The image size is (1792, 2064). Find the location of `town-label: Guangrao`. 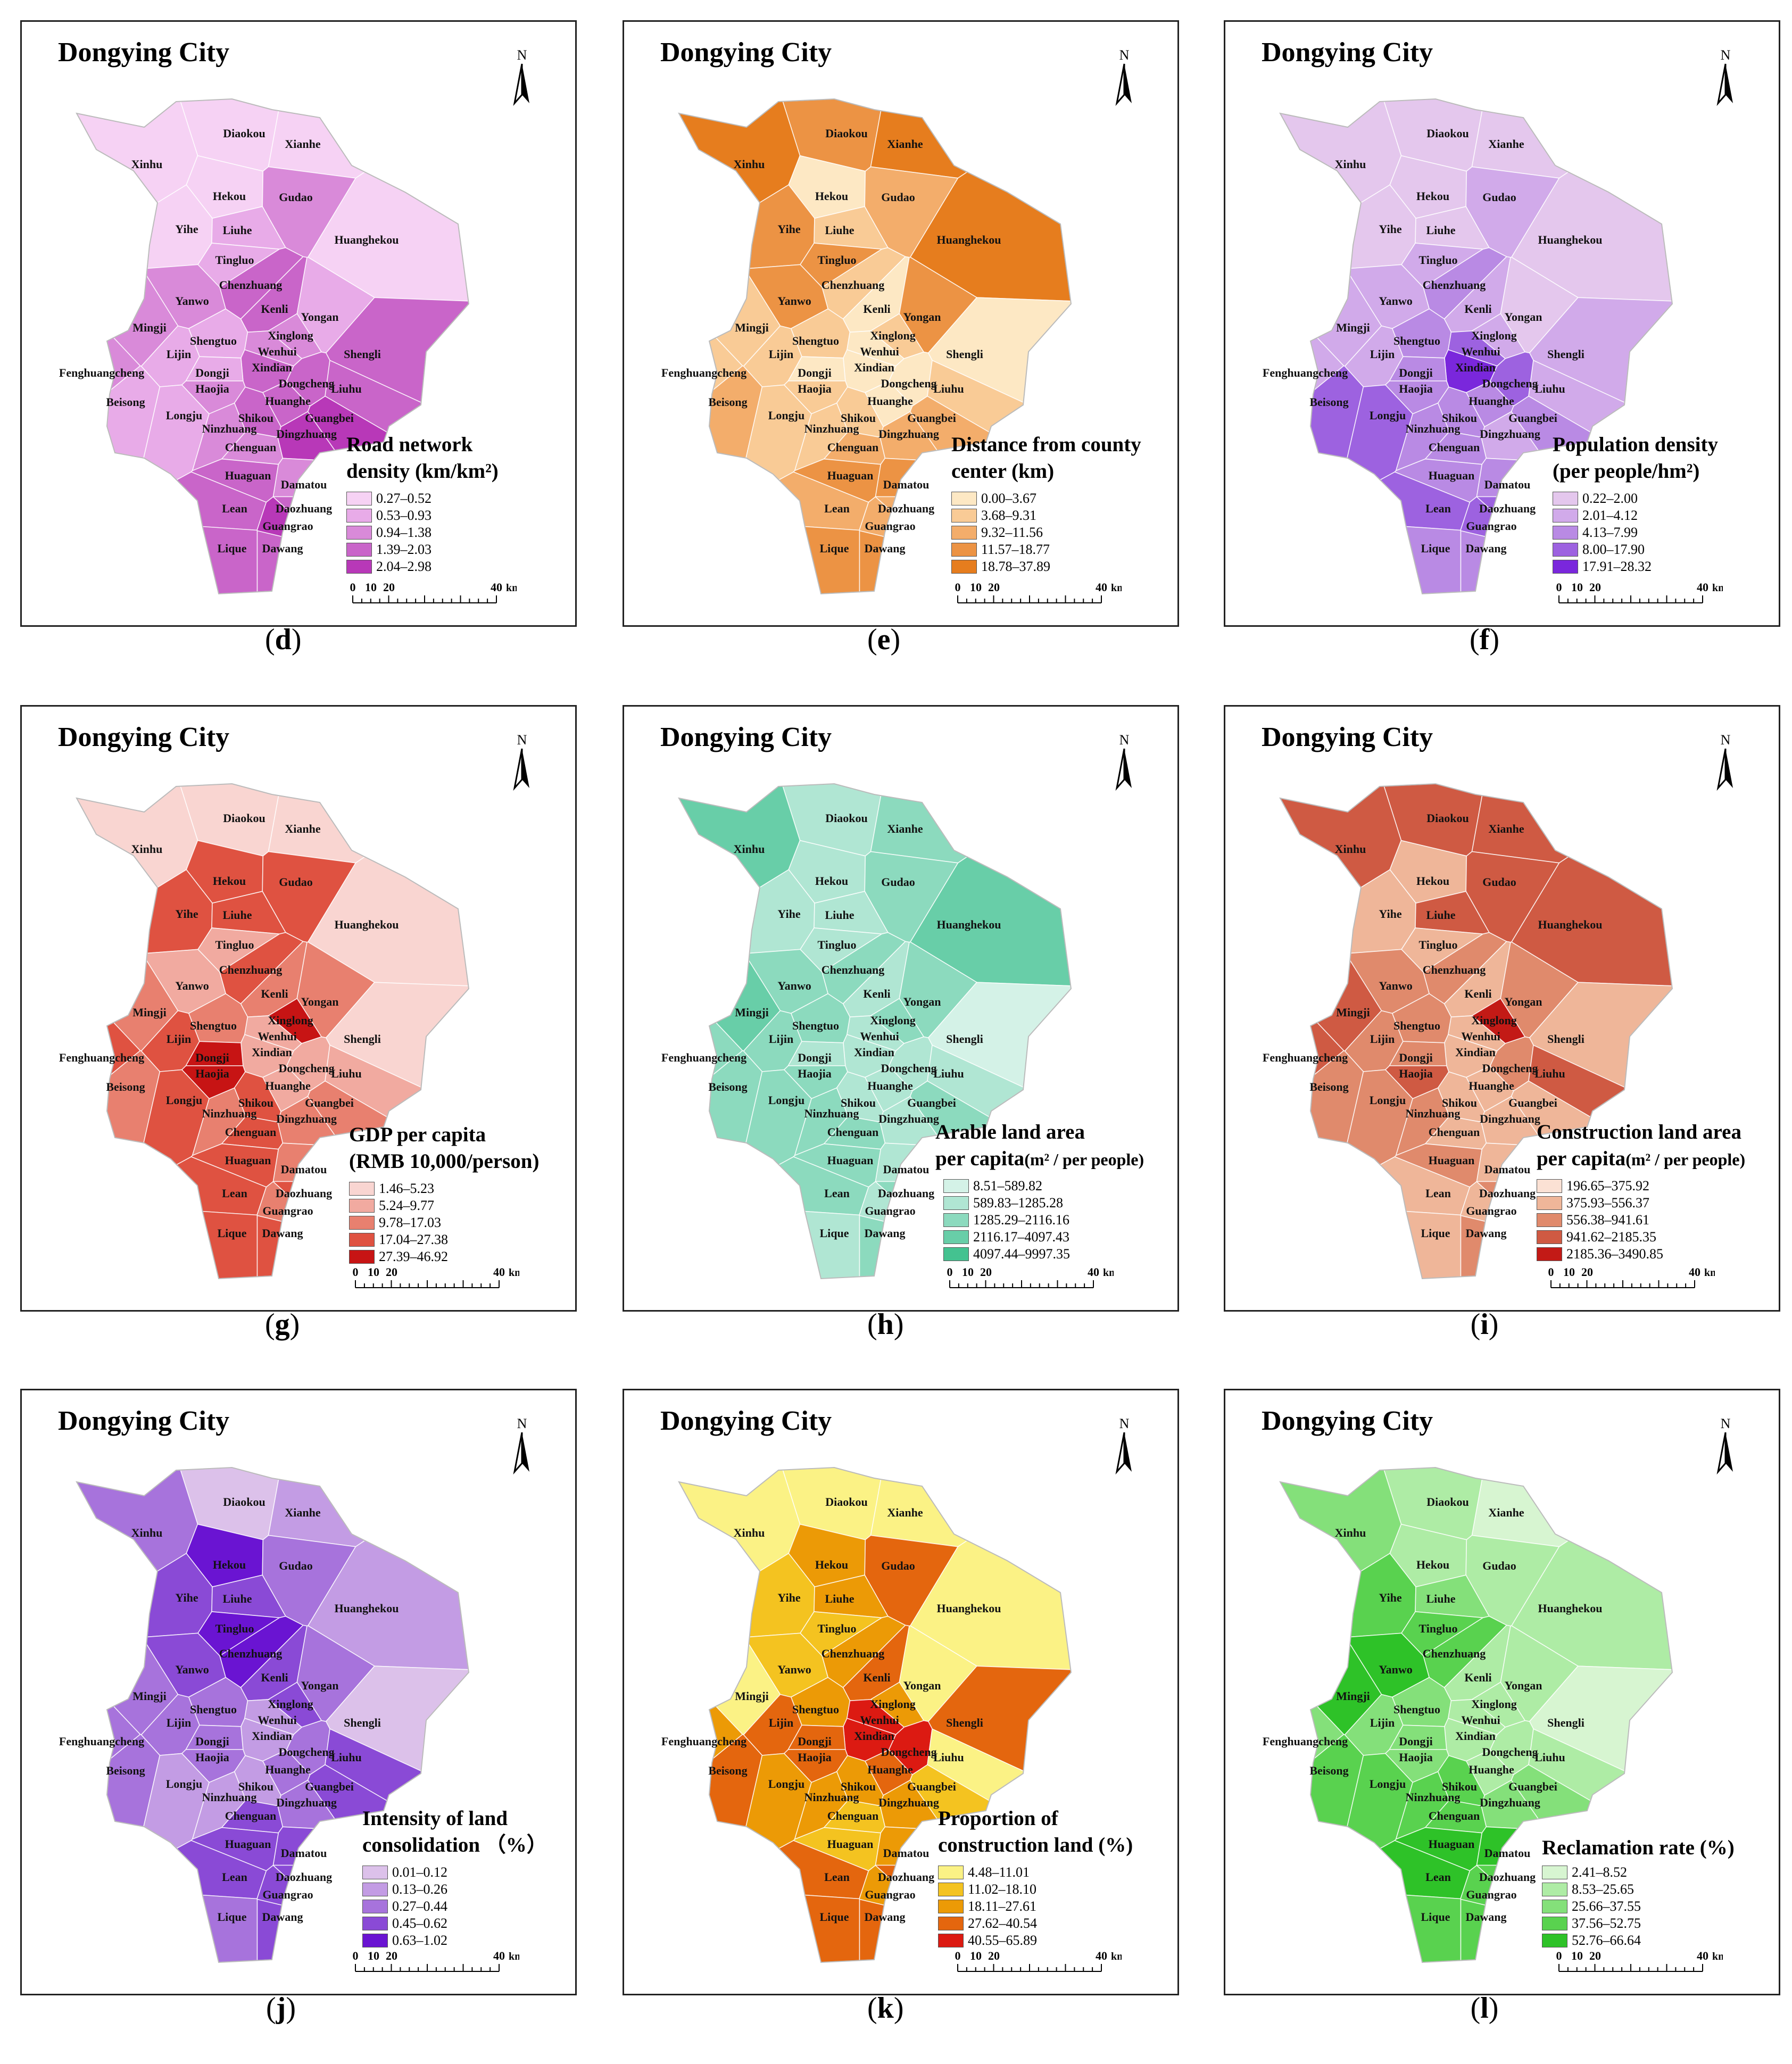

town-label: Guangrao is located at coordinates (890, 526).